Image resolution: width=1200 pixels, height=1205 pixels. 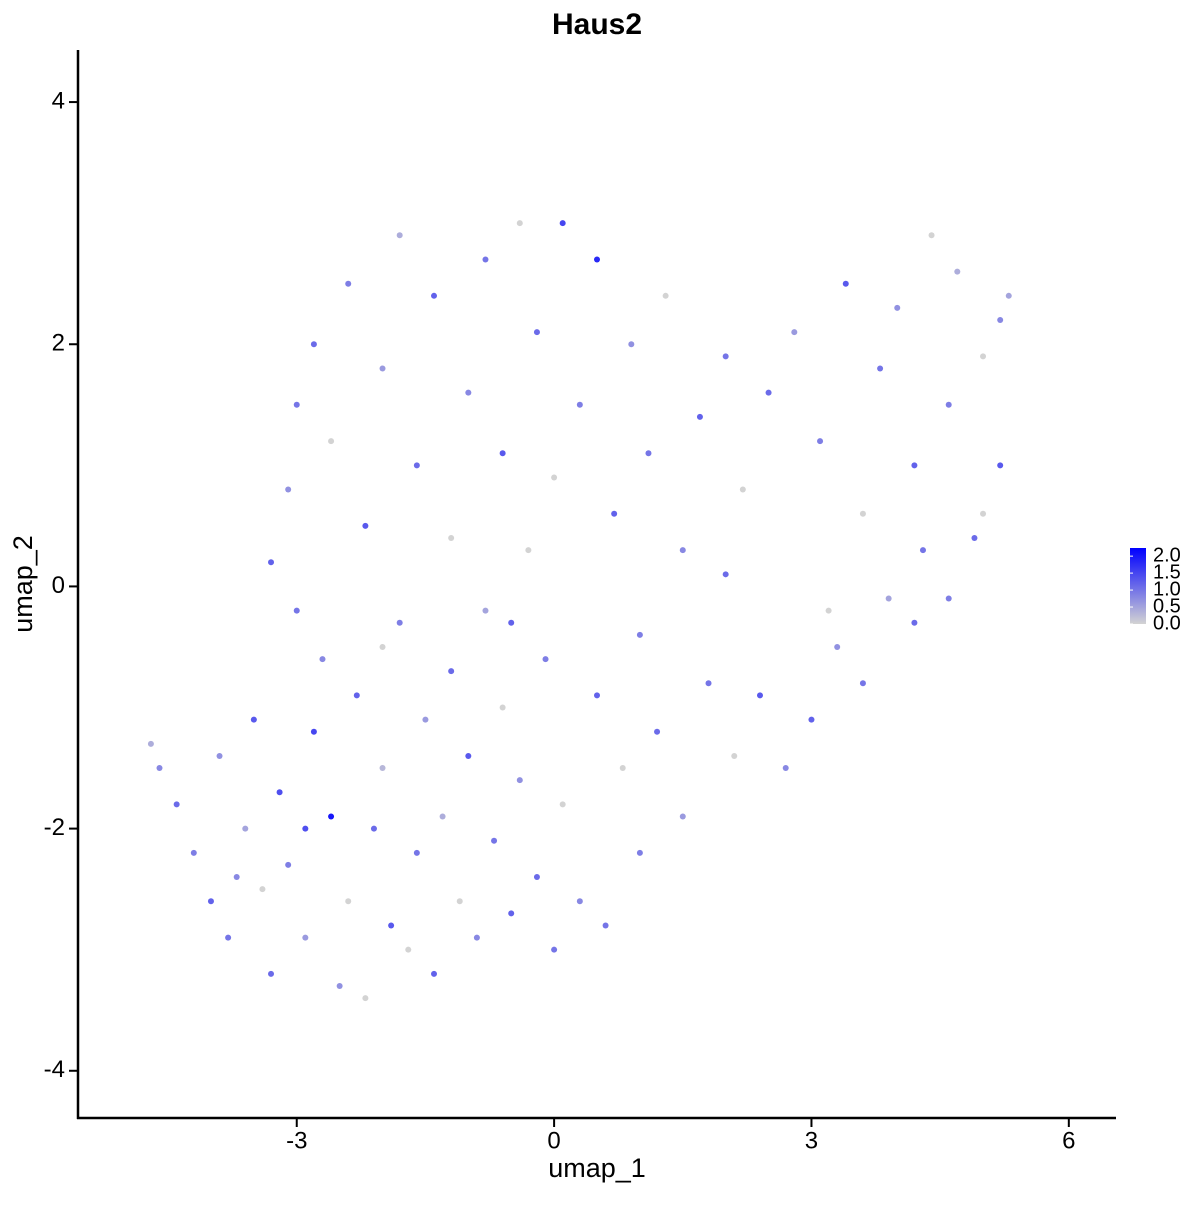 What do you see at coordinates (54, 827) in the screenshot?
I see `y-tick-label: -2` at bounding box center [54, 827].